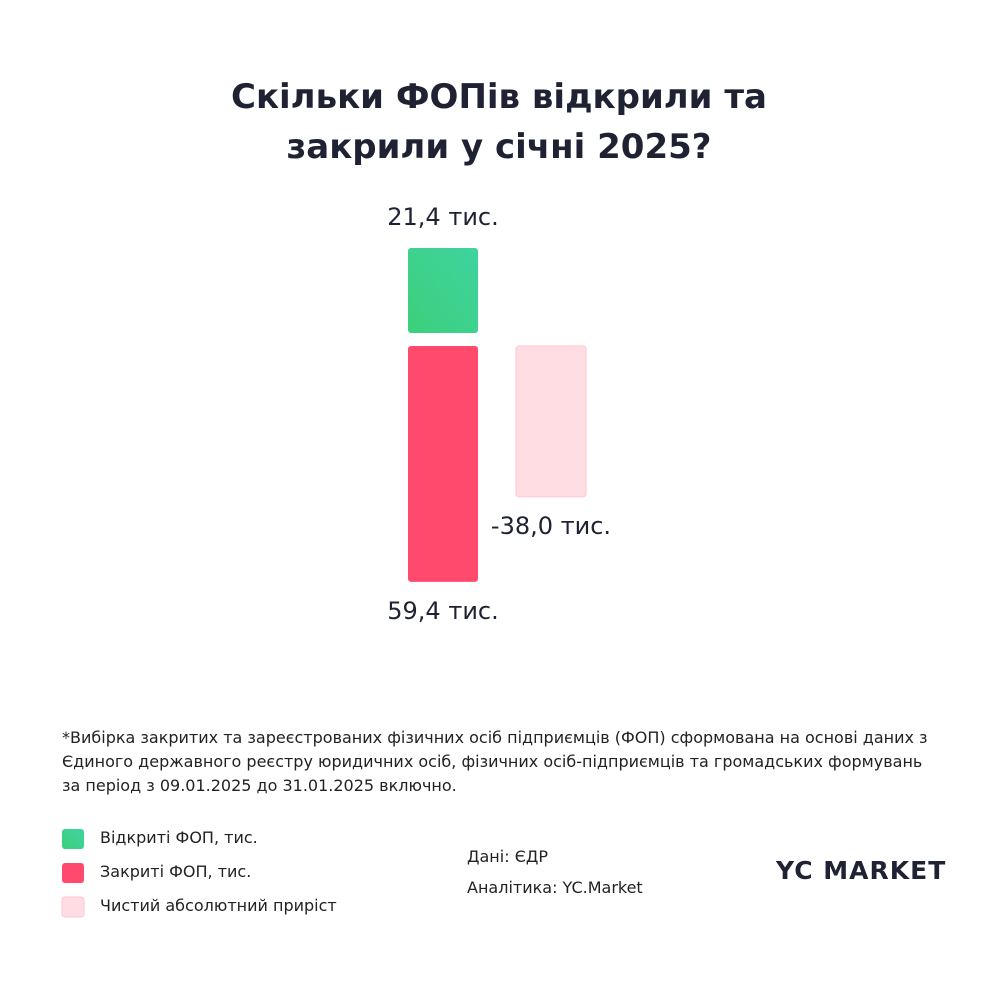 This screenshot has height=983, width=998. I want to click on value-label: -38,0 тис., so click(551, 526).